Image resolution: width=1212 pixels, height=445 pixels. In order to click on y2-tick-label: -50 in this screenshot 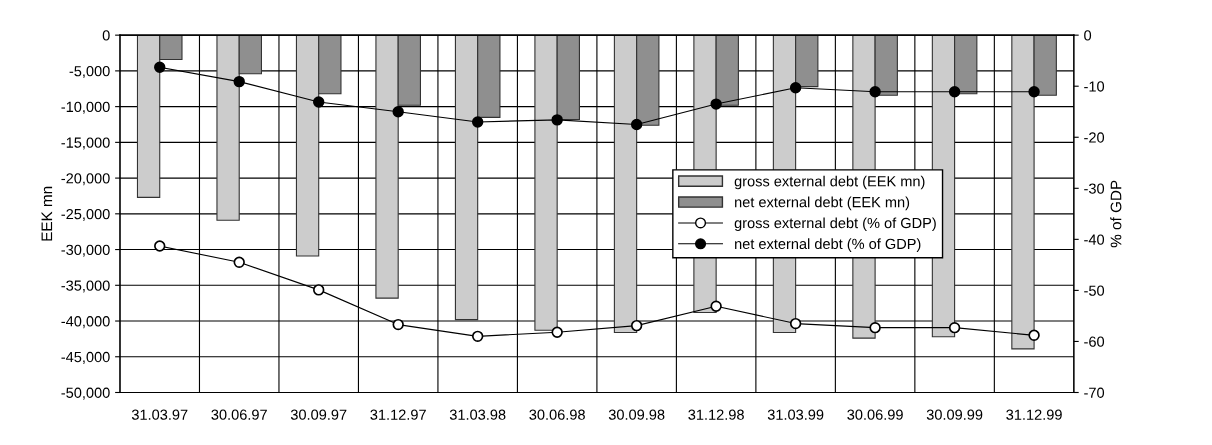, I will do `click(1094, 290)`.